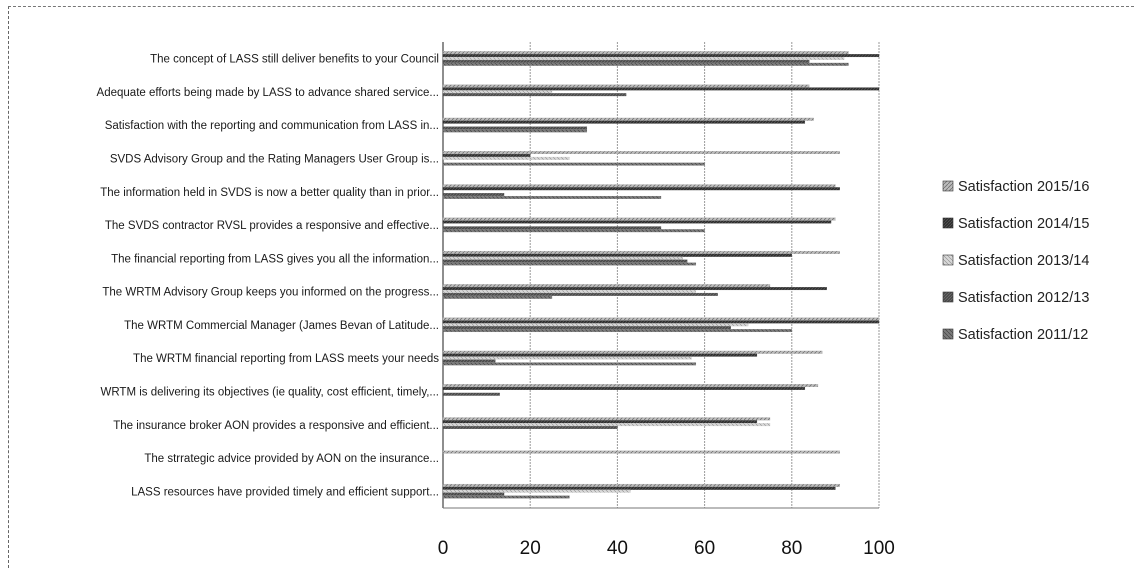 The width and height of the screenshot is (1138, 574). What do you see at coordinates (617, 548) in the screenshot?
I see `x-tick-label: 40` at bounding box center [617, 548].